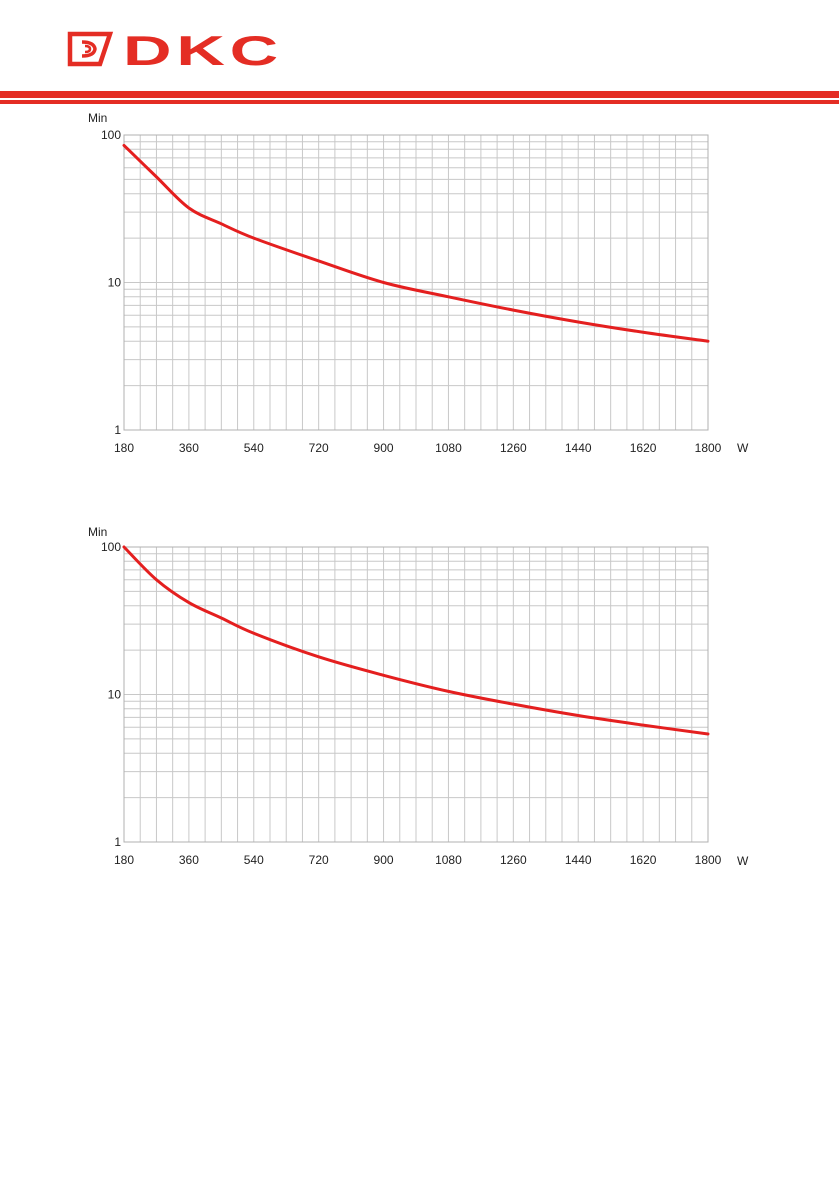 This screenshot has width=839, height=1191. Describe the element at coordinates (419, 94) in the screenshot. I see `header-stripe-top` at that location.